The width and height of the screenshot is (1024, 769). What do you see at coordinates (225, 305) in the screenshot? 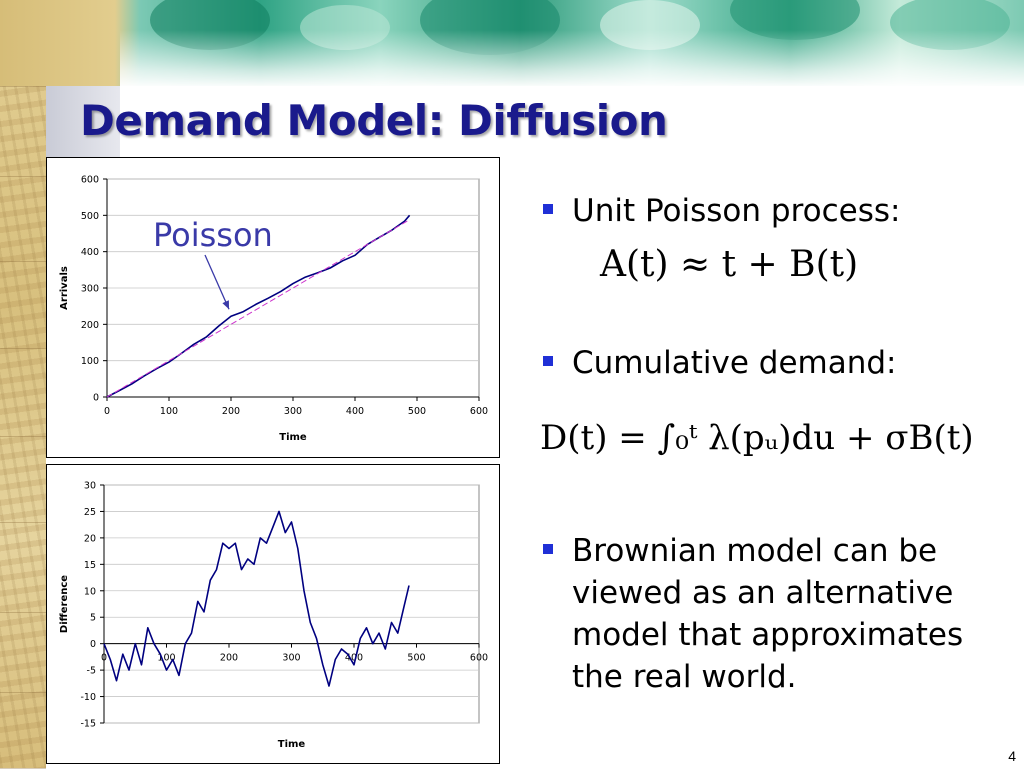
I see `chart-0-annotation-arrowhead` at bounding box center [225, 305].